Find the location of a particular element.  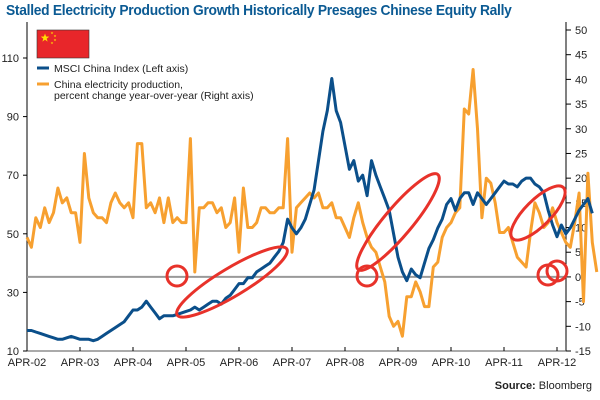

x-tick-label: APR-06 is located at coordinates (239, 363).